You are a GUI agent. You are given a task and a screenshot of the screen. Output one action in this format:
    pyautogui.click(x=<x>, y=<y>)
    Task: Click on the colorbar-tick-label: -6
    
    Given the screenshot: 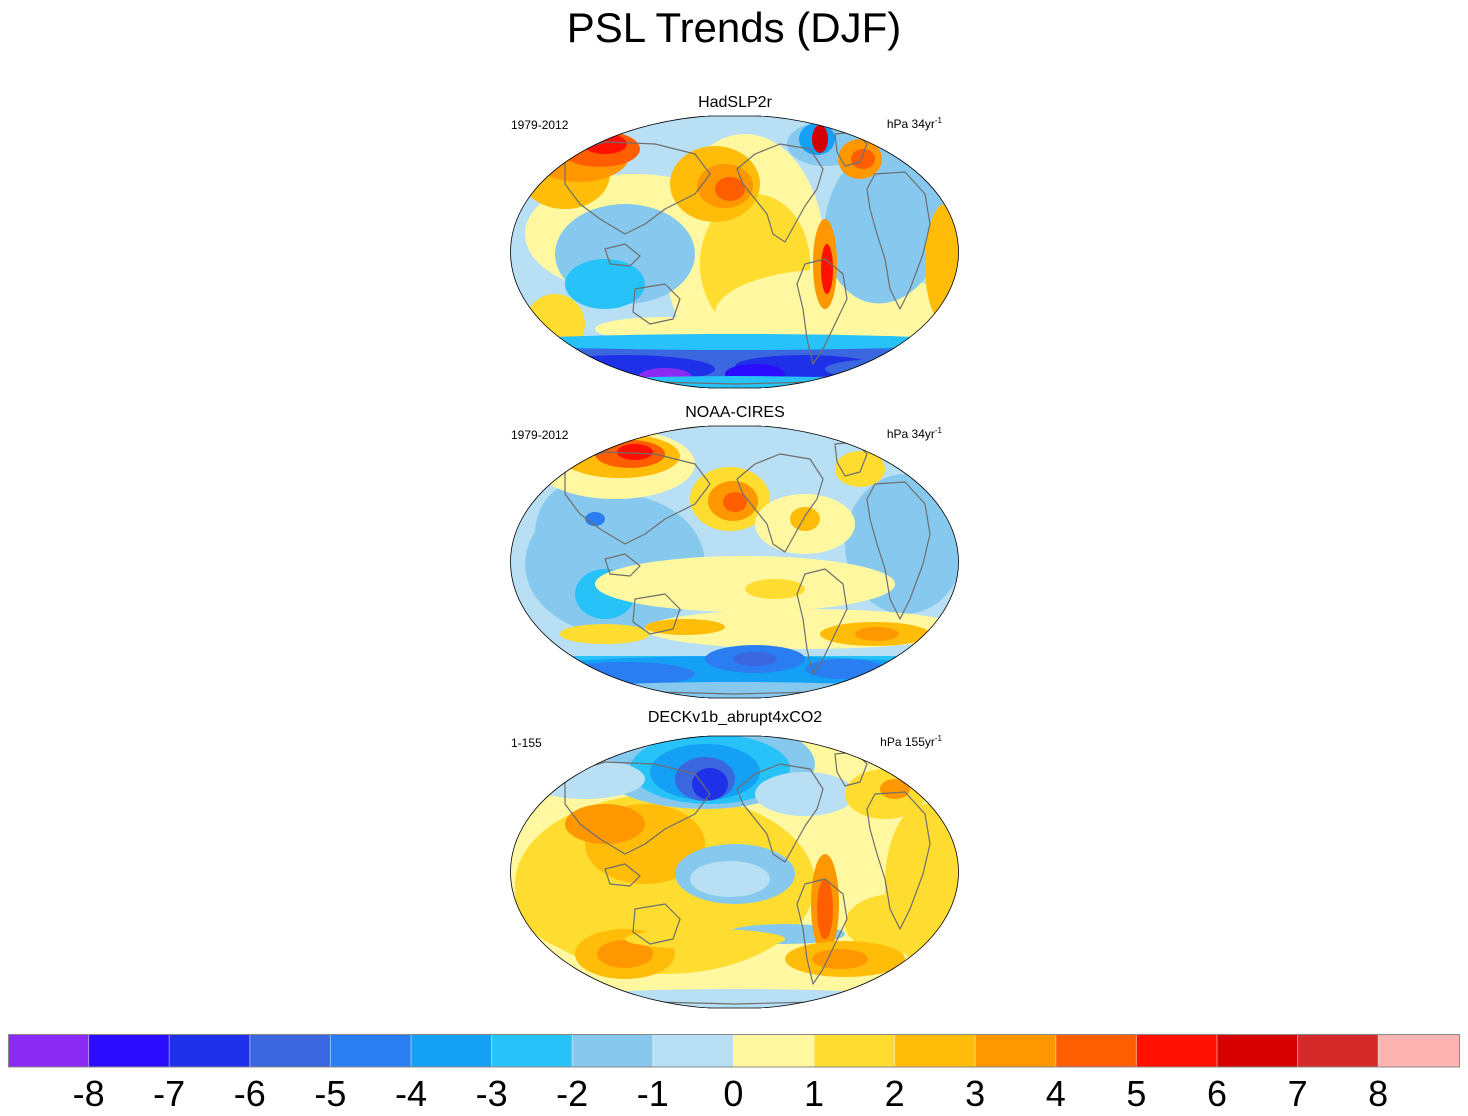 What is the action you would take?
    pyautogui.click(x=249, y=1093)
    